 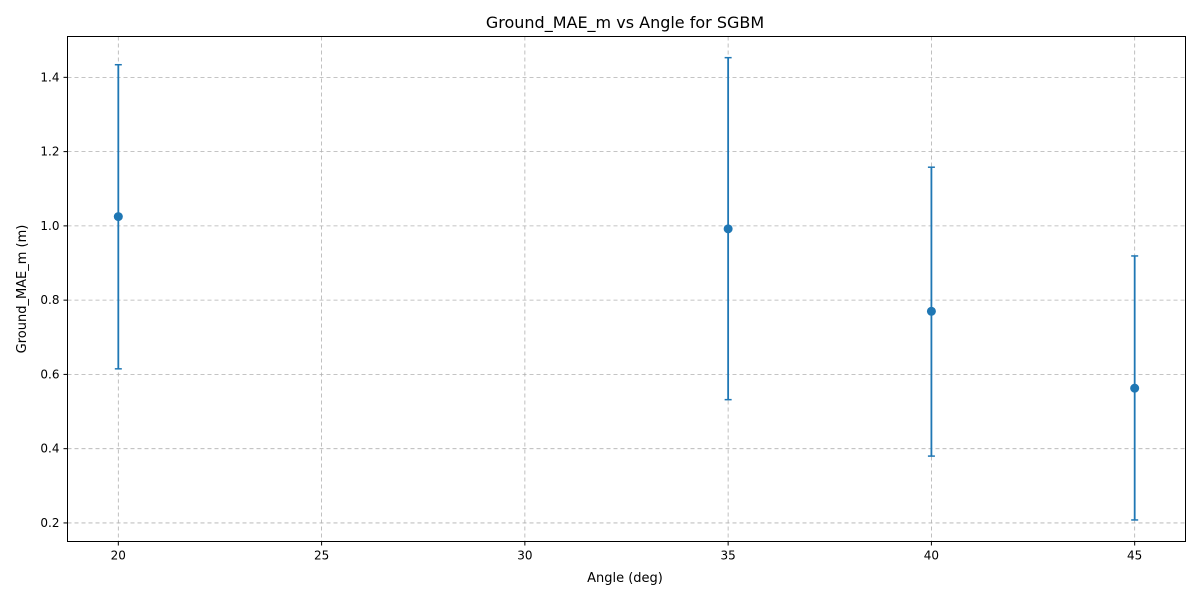 What do you see at coordinates (49, 523) in the screenshot?
I see `y-tick-label: 0.2` at bounding box center [49, 523].